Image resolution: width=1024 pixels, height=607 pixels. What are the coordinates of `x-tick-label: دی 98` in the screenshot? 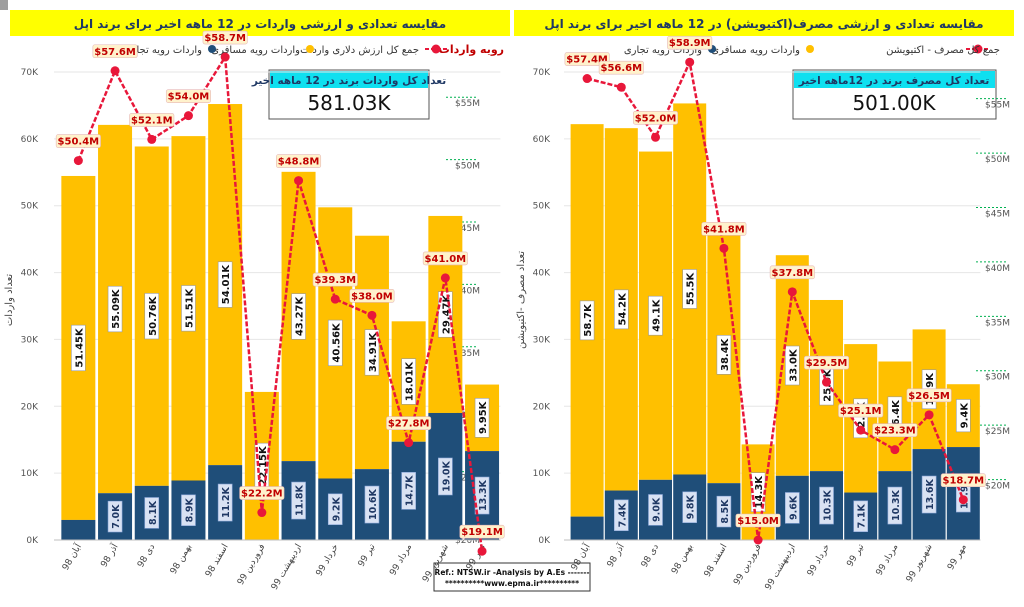 It's located at (146, 556).